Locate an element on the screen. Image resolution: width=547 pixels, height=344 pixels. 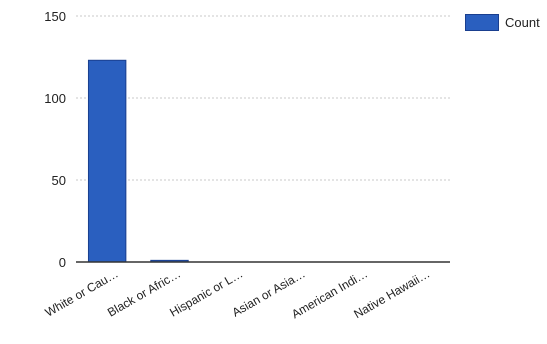
y-tick-label: 100 is located at coordinates (55, 98).